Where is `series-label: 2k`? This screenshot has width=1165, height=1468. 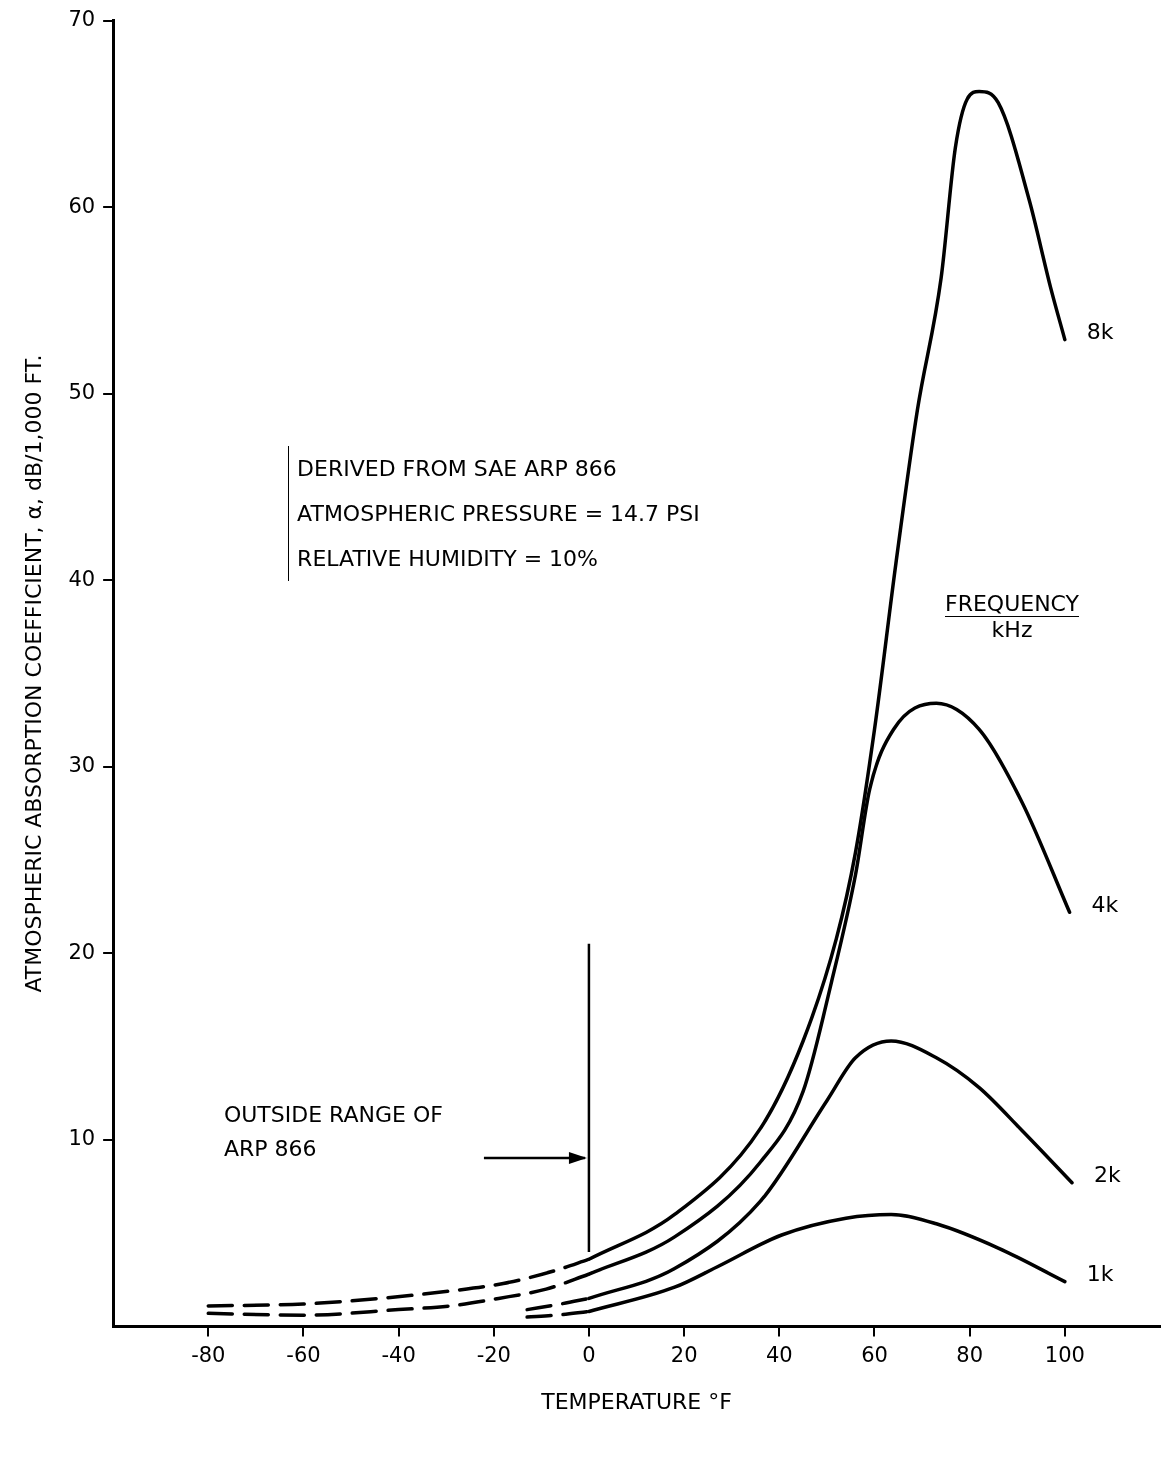
series-label: 2k is located at coordinates (1107, 1175).